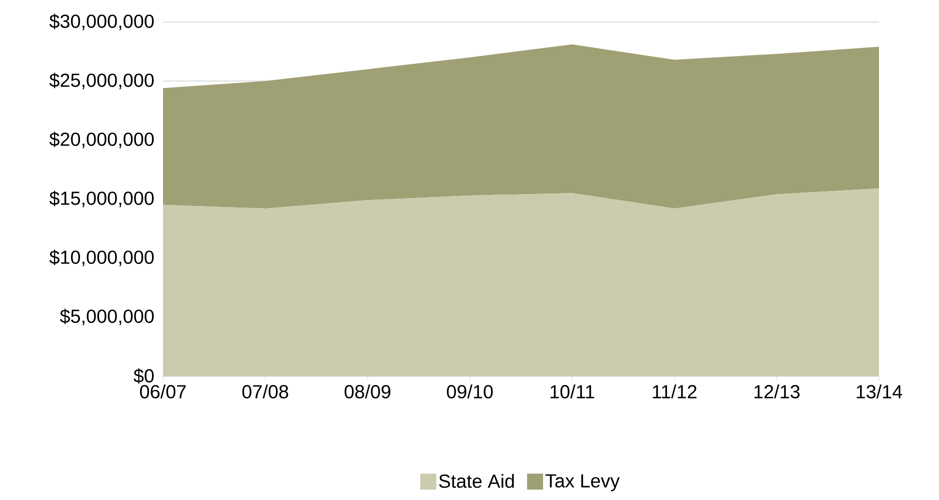 The image size is (939, 500). Describe the element at coordinates (367, 391) in the screenshot. I see `x-tick-label: 08/09` at that location.